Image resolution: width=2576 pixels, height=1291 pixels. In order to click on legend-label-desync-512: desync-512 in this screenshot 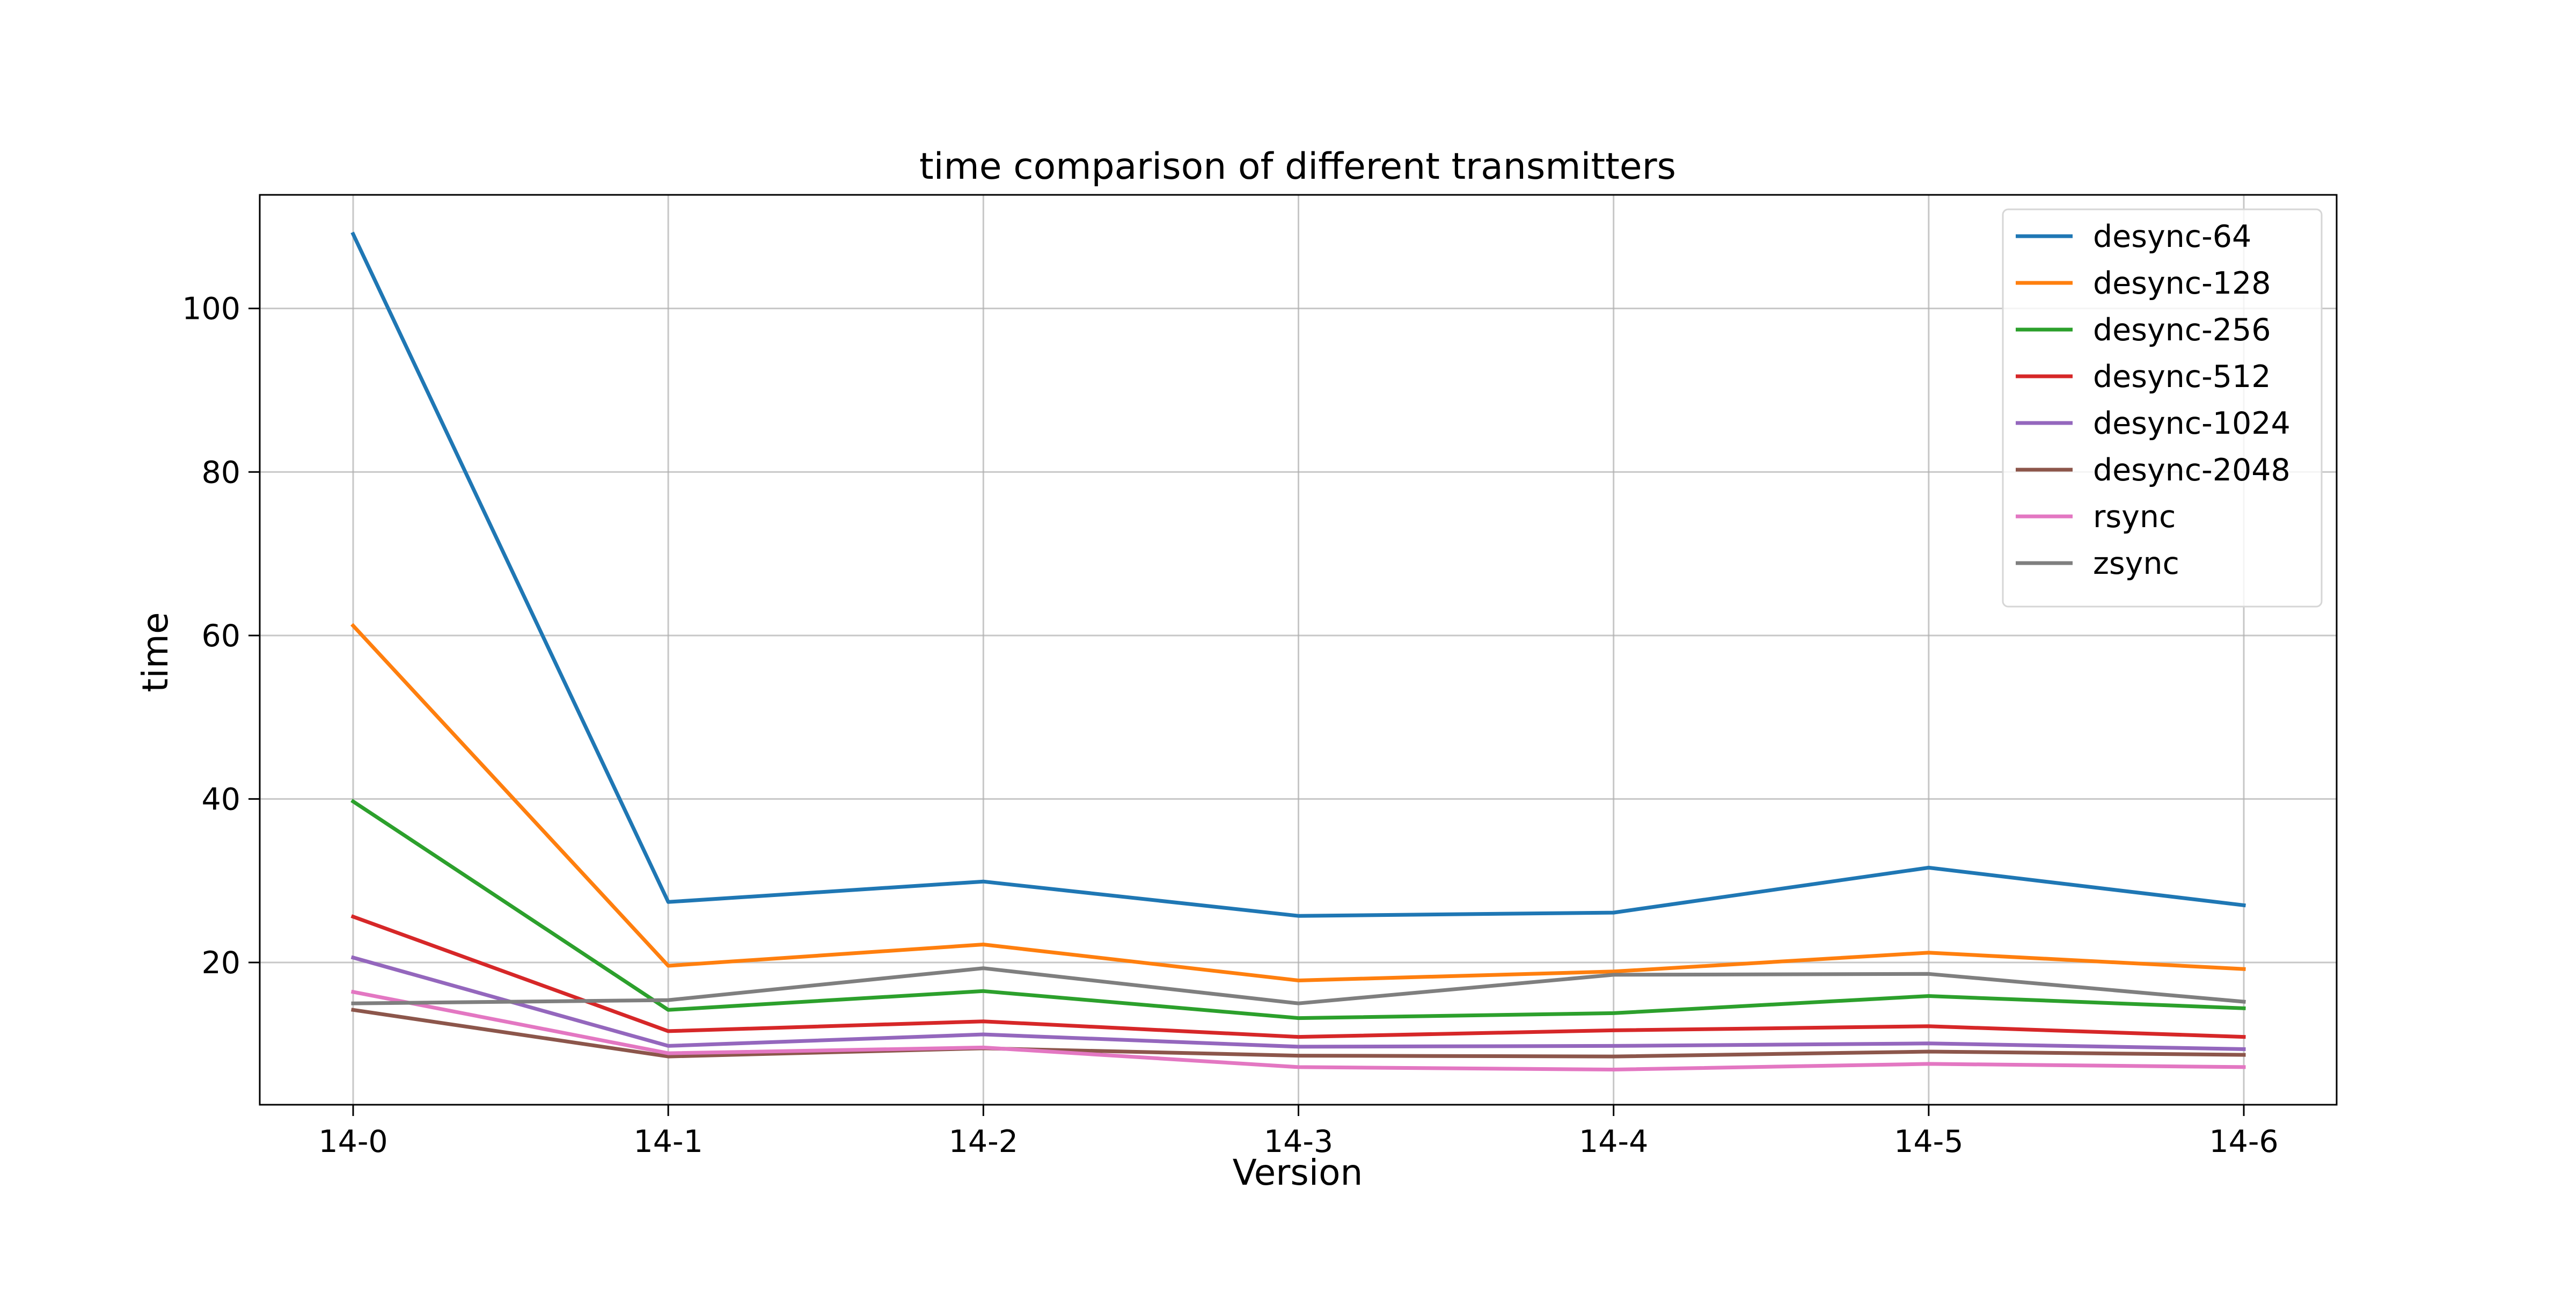, I will do `click(2182, 377)`.